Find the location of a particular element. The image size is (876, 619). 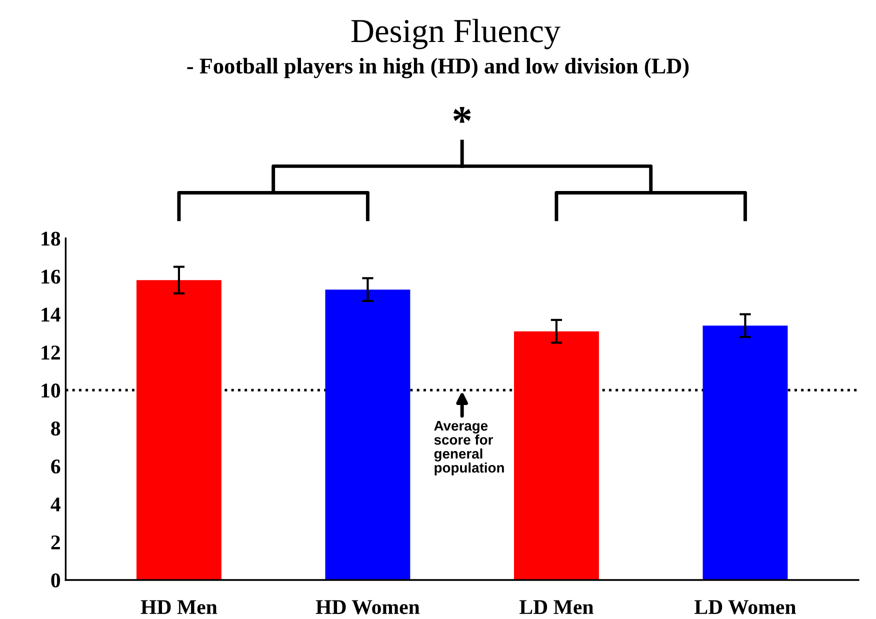

legend-label: Average score for general population is located at coordinates (469, 448).